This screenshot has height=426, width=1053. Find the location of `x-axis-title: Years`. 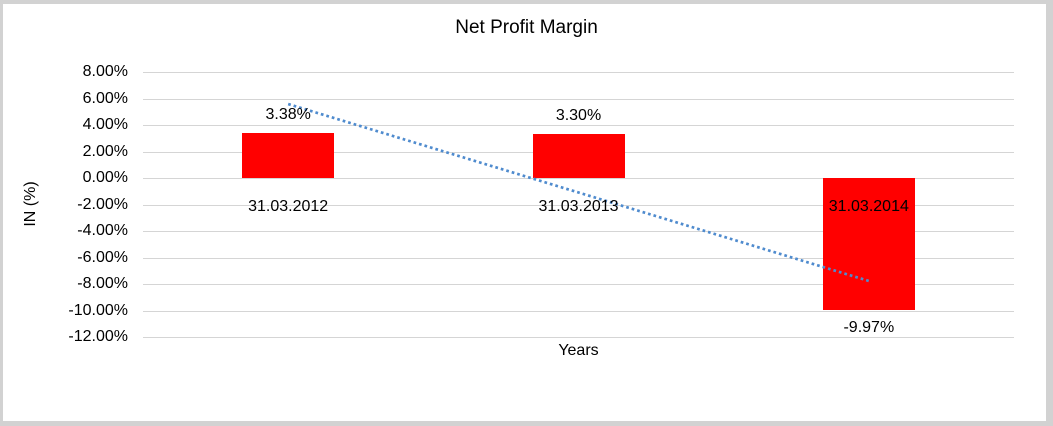

x-axis-title: Years is located at coordinates (578, 350).